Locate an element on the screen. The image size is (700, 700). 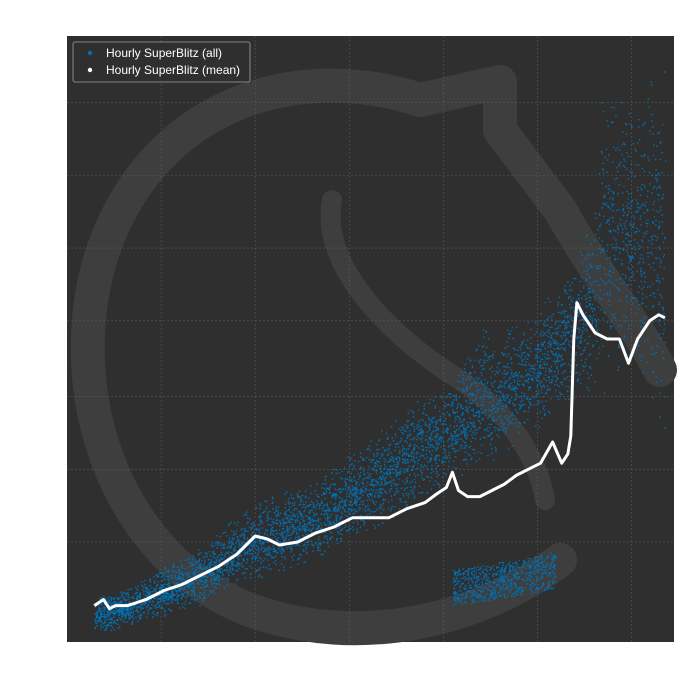
legend-marker-mean is located at coordinates (90, 70).